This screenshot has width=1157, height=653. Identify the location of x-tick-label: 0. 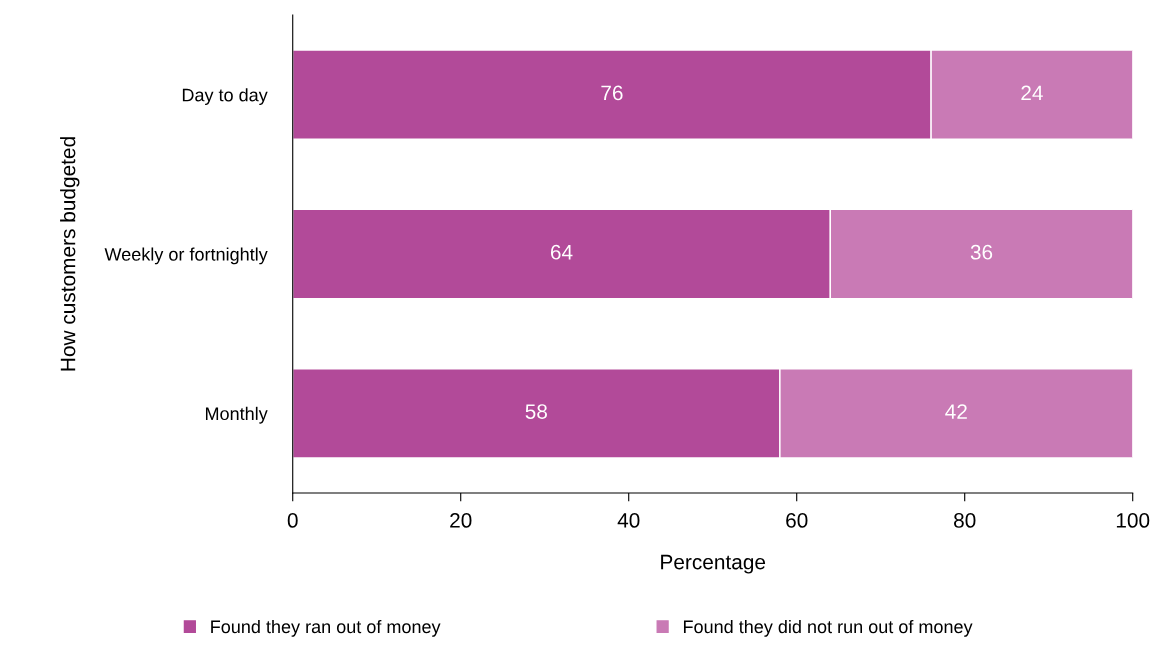
(292, 520).